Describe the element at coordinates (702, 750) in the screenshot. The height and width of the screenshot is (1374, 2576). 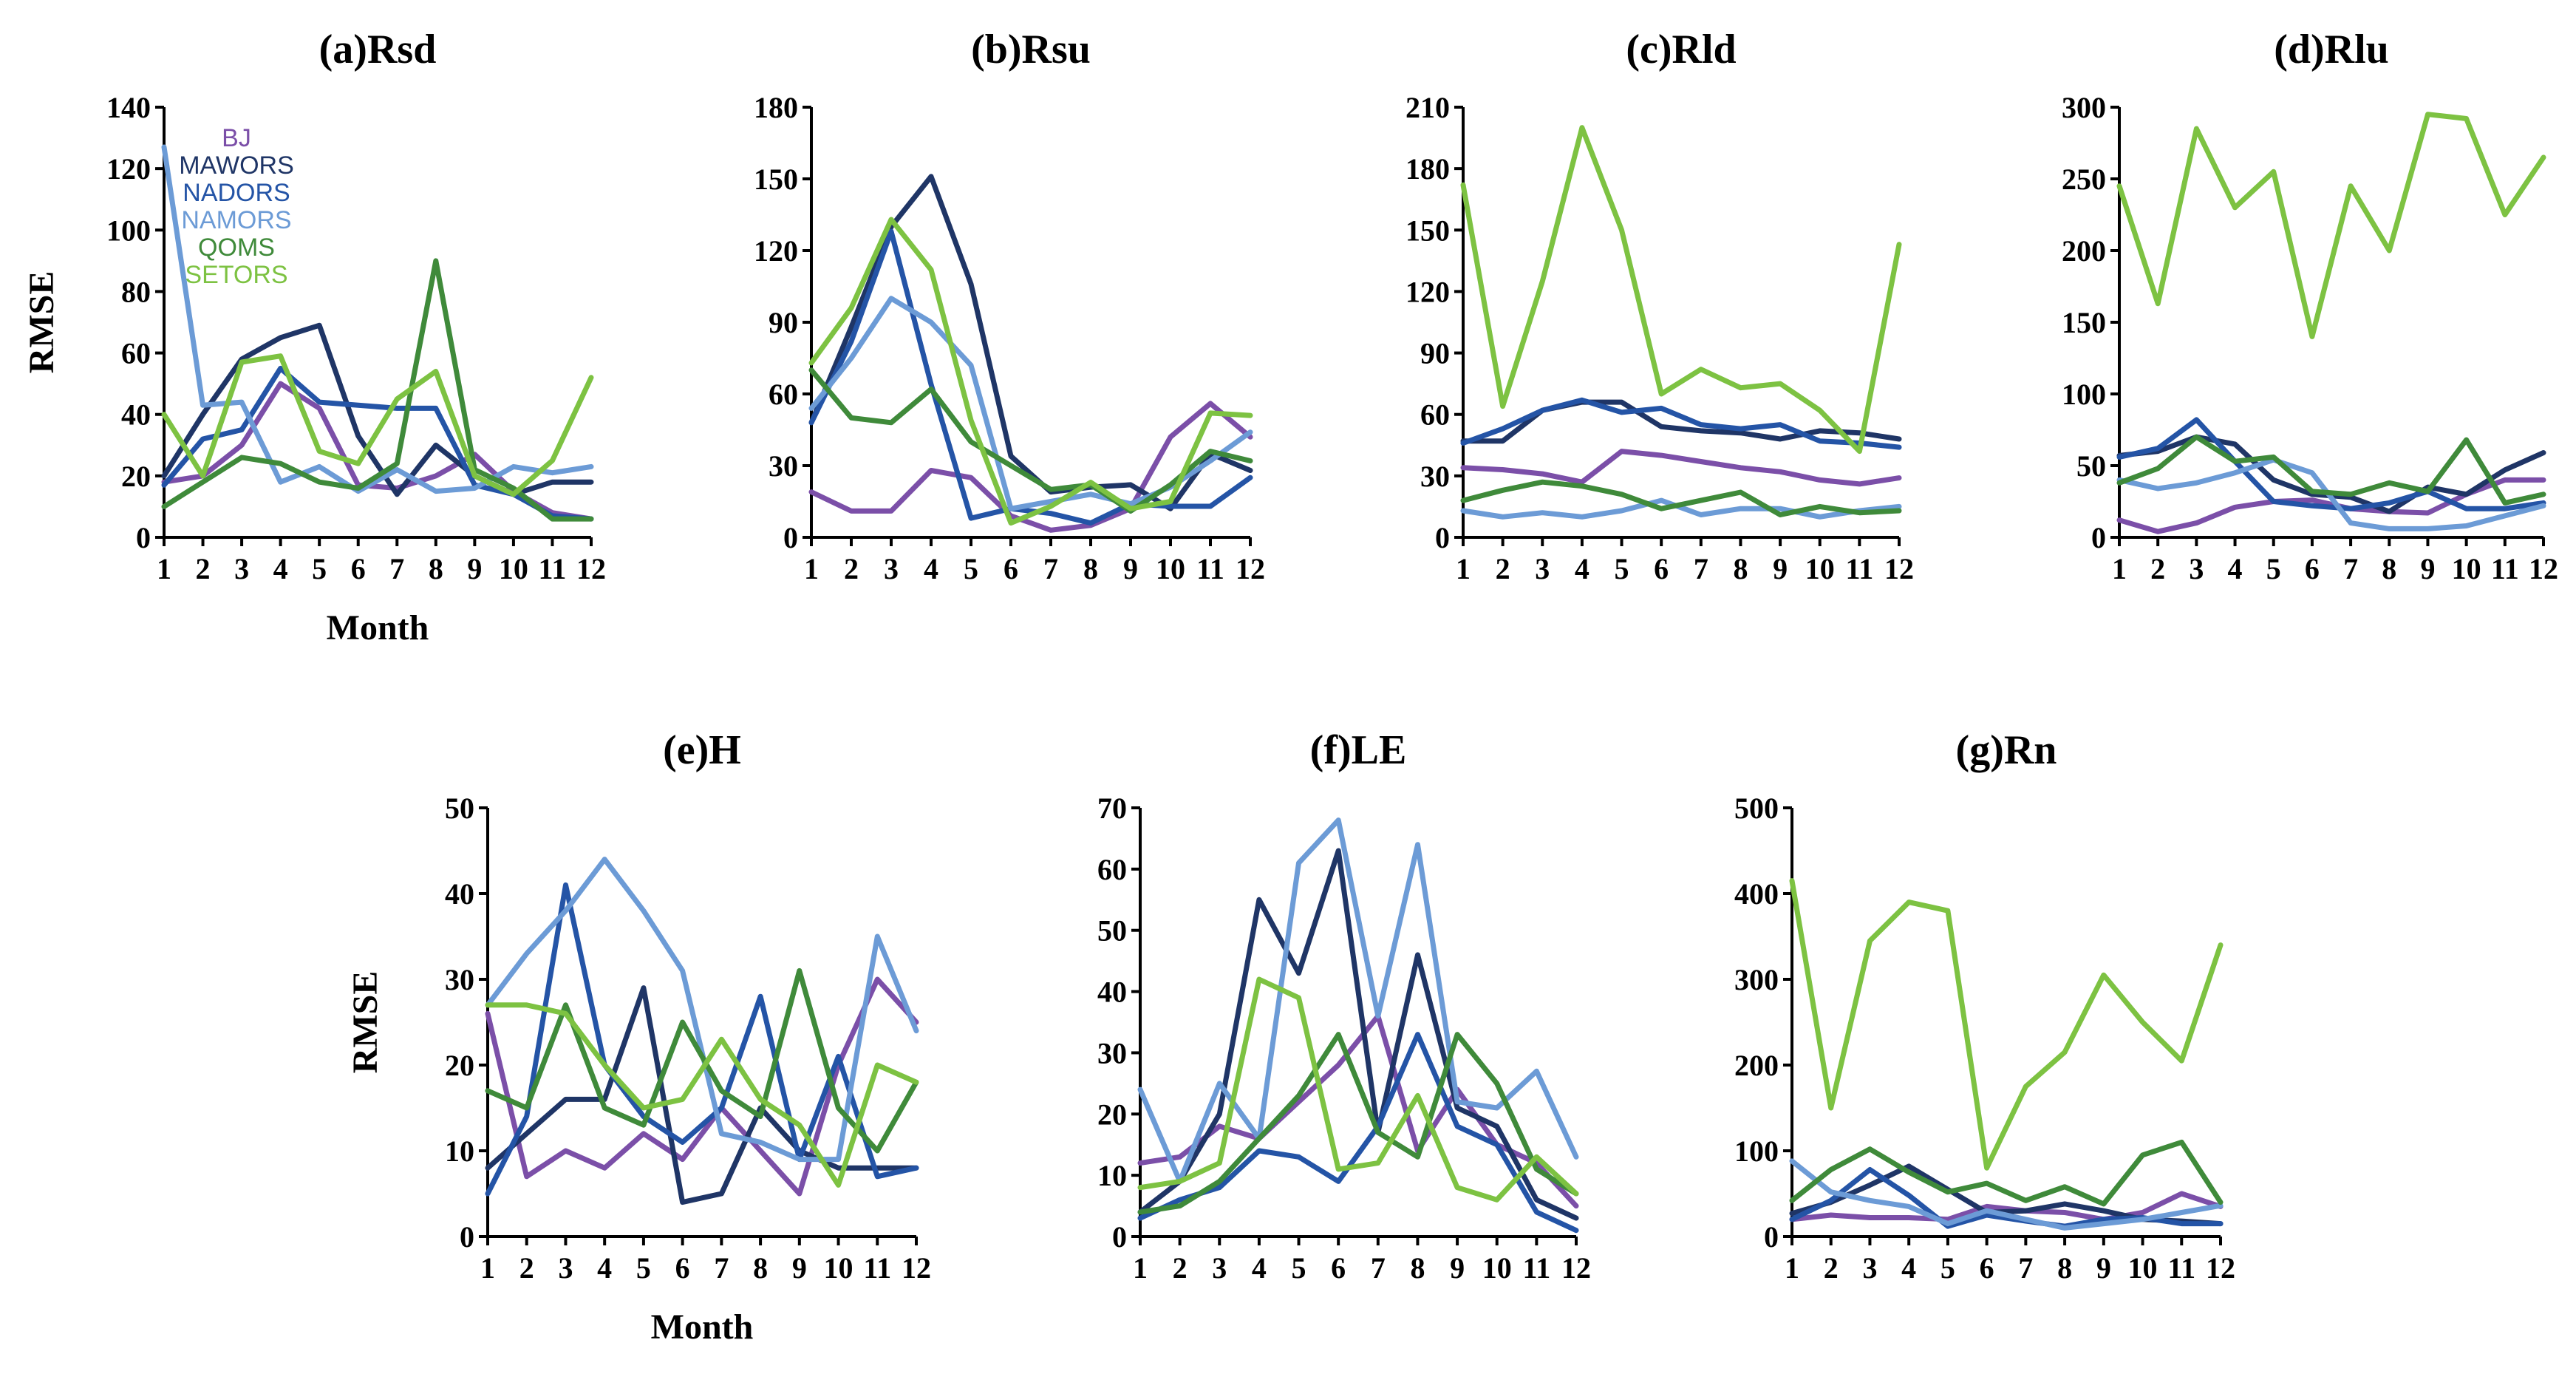
I see `chart-title: (e)H` at that location.